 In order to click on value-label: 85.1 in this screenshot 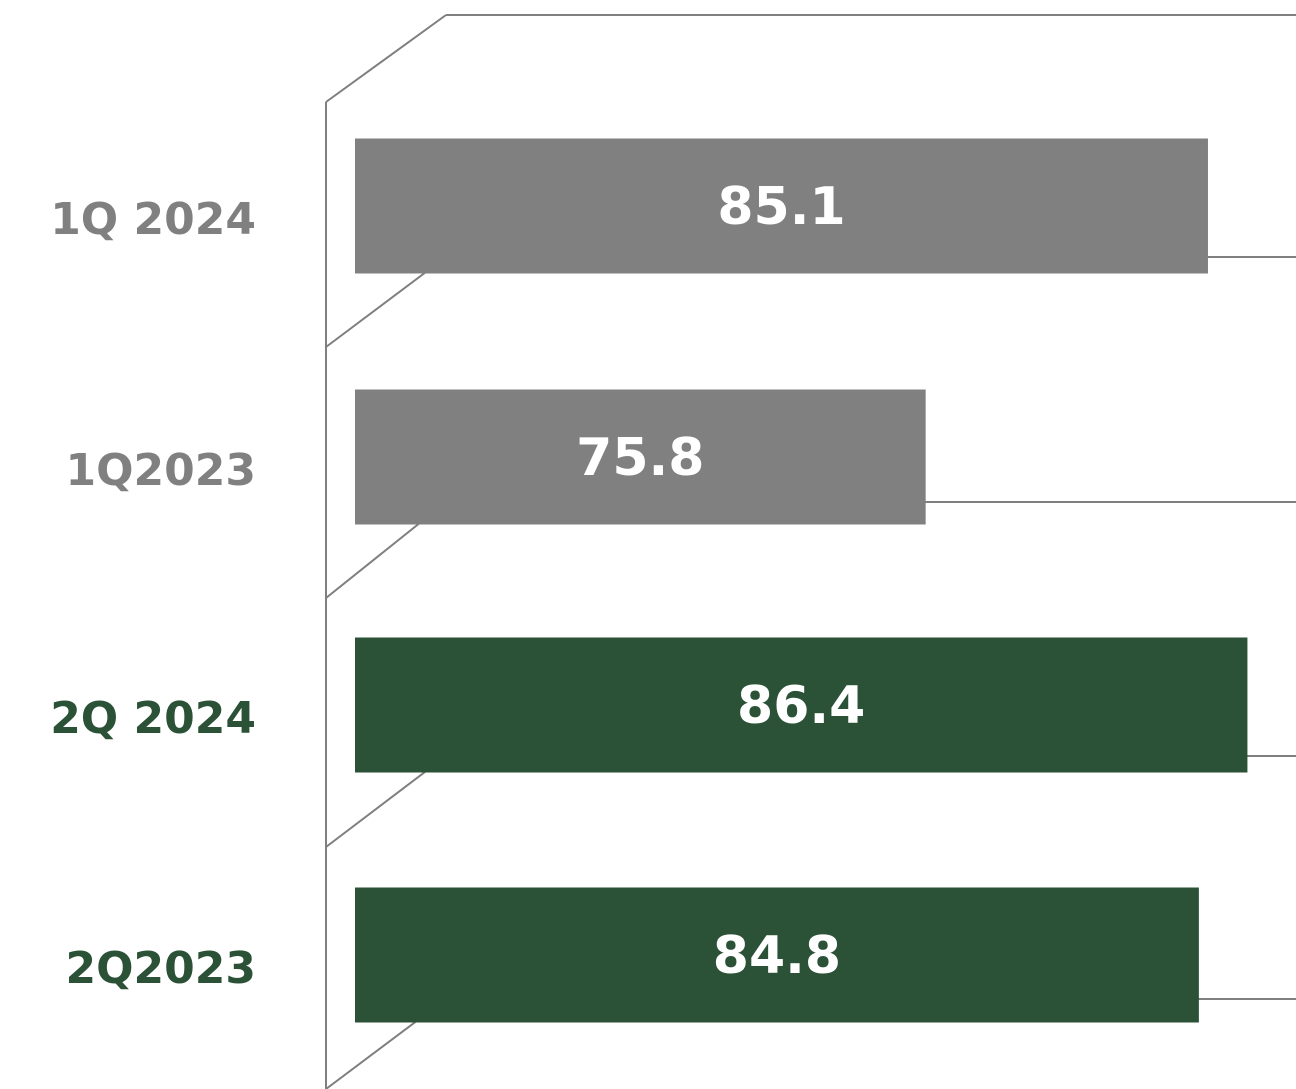, I will do `click(781, 207)`.